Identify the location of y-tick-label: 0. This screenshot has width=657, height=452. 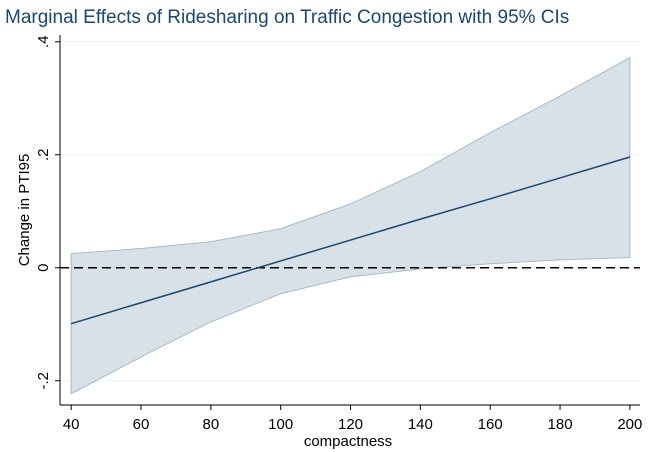
(43, 268).